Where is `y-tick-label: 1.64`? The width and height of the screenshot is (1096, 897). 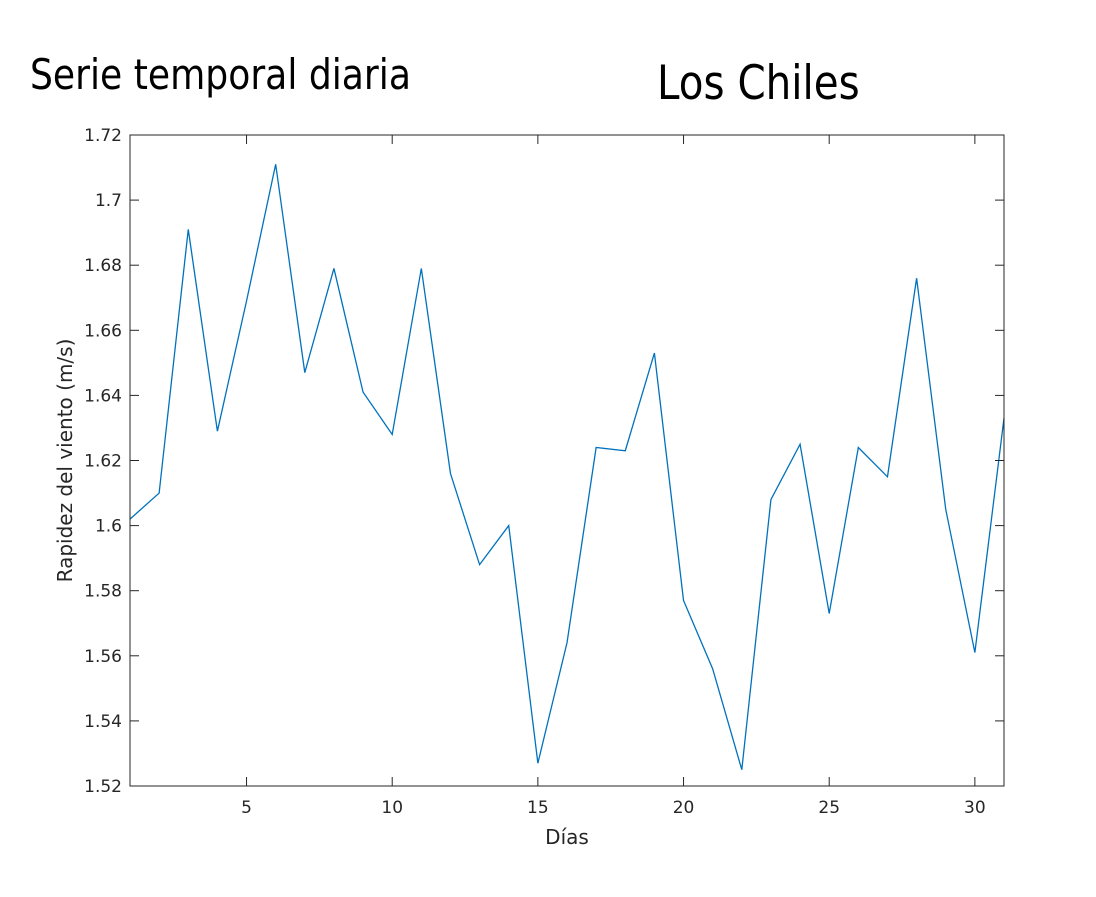
y-tick-label: 1.64 is located at coordinates (103, 396).